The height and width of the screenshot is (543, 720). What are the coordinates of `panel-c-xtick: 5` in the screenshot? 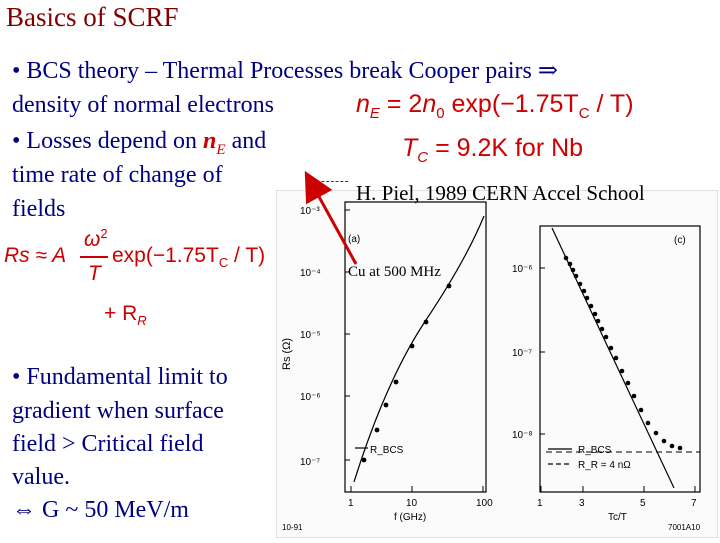 It's located at (643, 503).